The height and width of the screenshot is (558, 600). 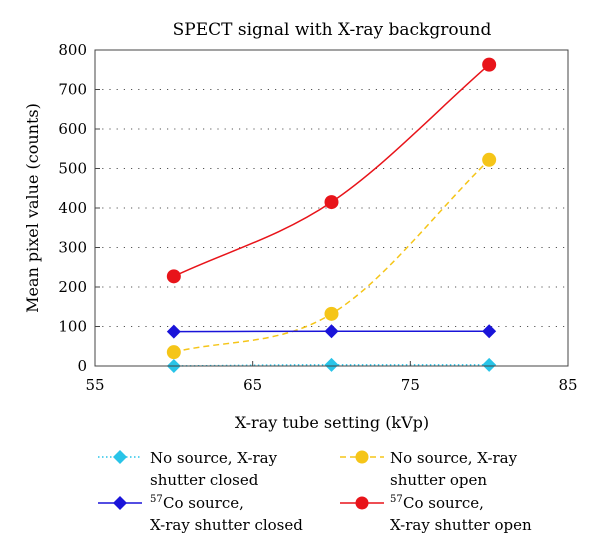 I want to click on y-tick-label-400: 400, so click(x=72, y=208).